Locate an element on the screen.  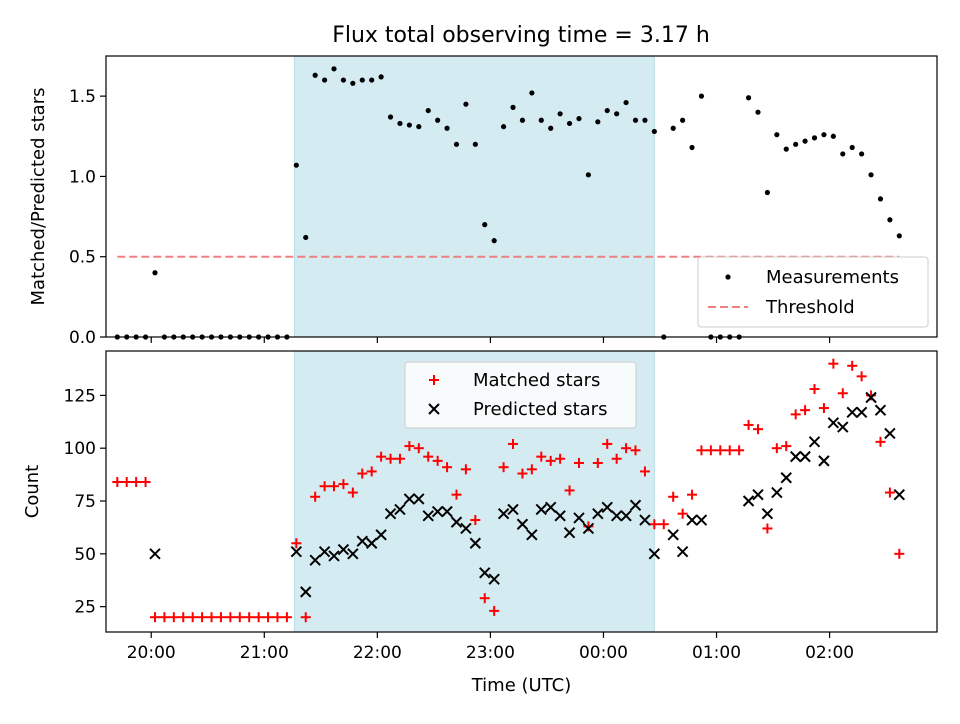
top-y-axis-label: Matched/Predicted stars is located at coordinates (38, 197).